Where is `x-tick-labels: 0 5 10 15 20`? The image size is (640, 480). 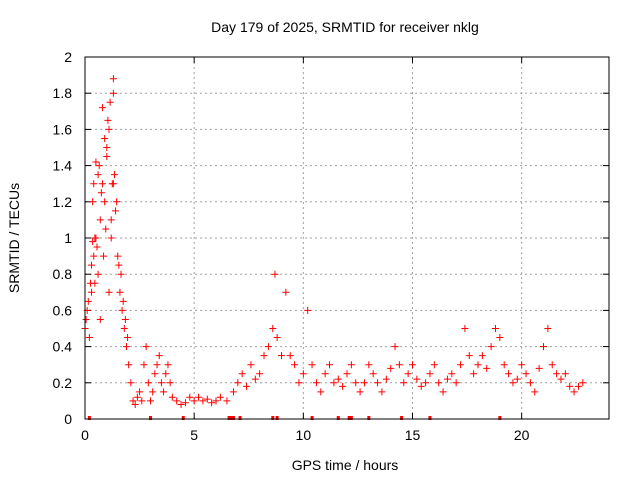 x-tick-labels: 0 5 10 15 20 is located at coordinates (305, 435).